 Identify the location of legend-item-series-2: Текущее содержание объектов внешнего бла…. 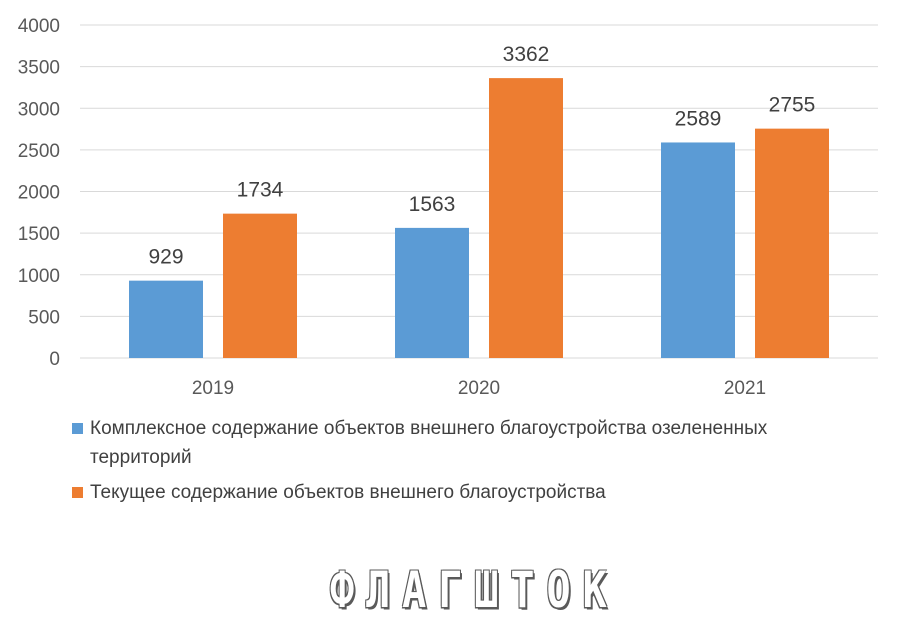
(472, 492).